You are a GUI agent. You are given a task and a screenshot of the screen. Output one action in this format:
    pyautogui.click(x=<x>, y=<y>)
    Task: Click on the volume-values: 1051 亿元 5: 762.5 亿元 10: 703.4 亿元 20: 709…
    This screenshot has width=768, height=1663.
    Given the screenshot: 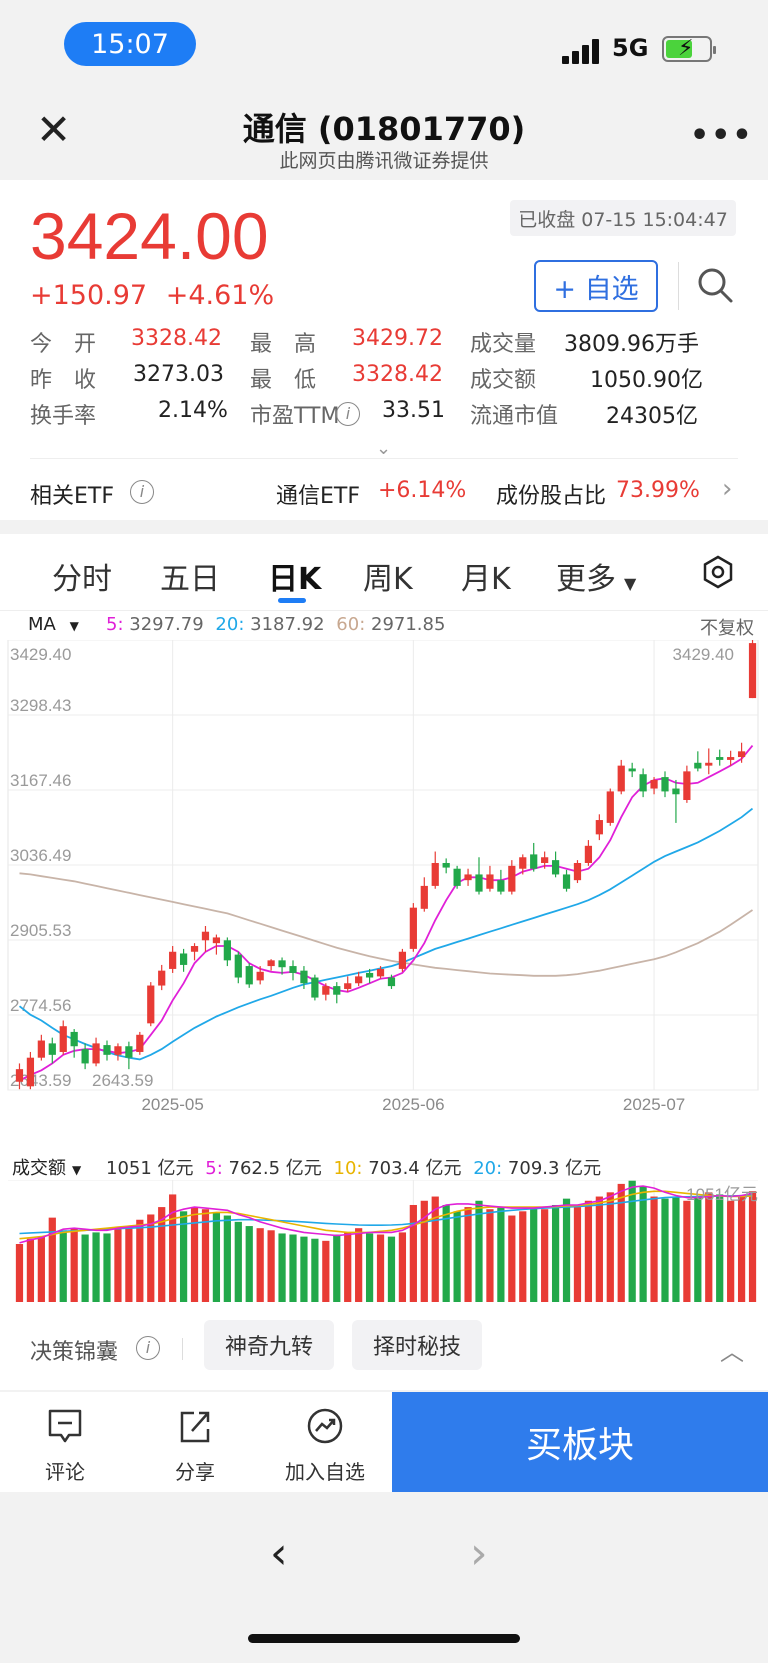 What is the action you would take?
    pyautogui.click(x=354, y=1168)
    